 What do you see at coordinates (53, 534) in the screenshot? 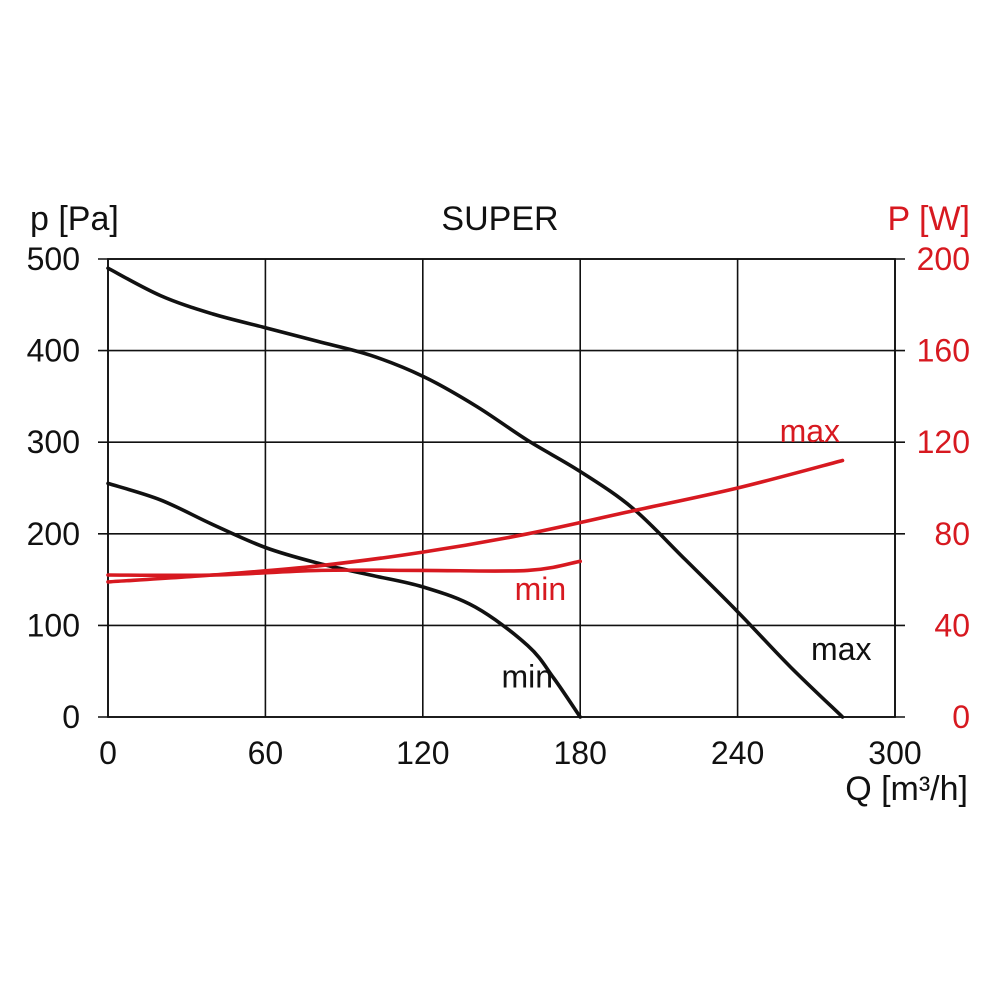
I see `left-tick-label-2: 200` at bounding box center [53, 534].